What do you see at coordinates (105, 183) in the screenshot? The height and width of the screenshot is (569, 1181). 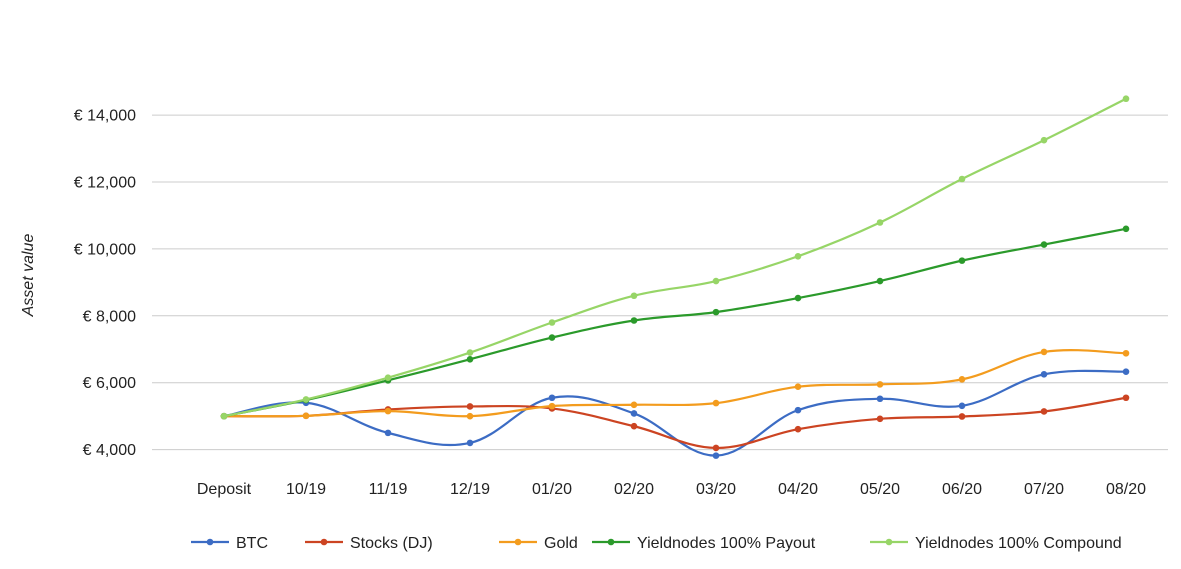 I see `y-tick-label: € 12,000` at bounding box center [105, 183].